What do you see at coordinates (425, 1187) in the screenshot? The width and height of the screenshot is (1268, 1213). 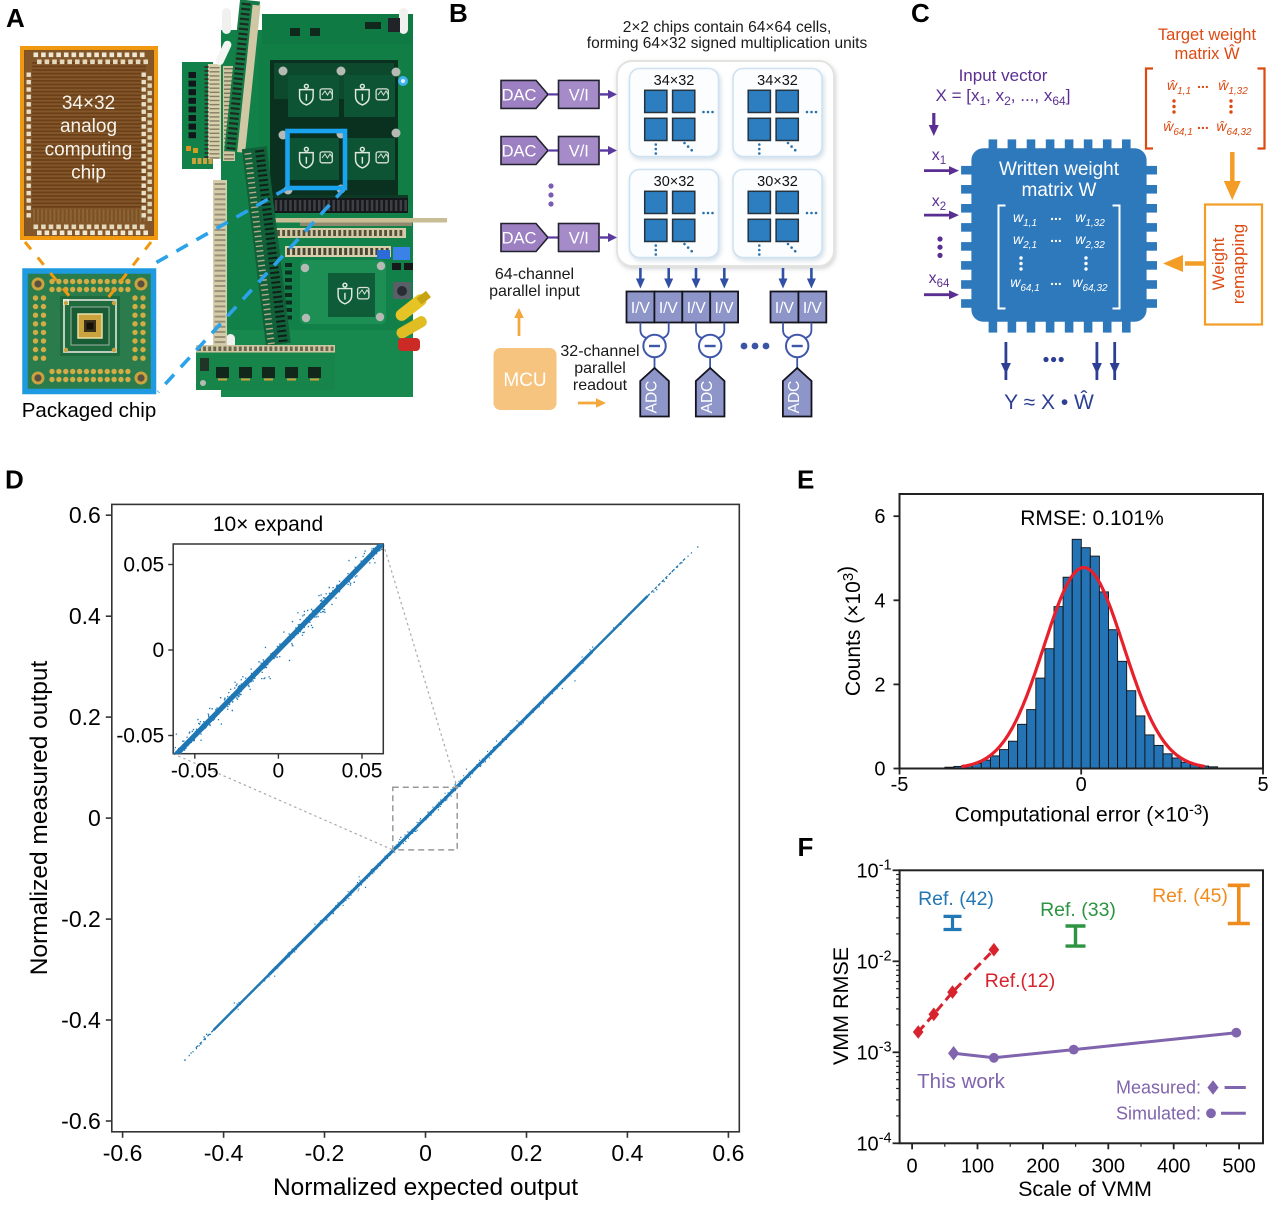 I see `svg-text: Normalized expected output` at bounding box center [425, 1187].